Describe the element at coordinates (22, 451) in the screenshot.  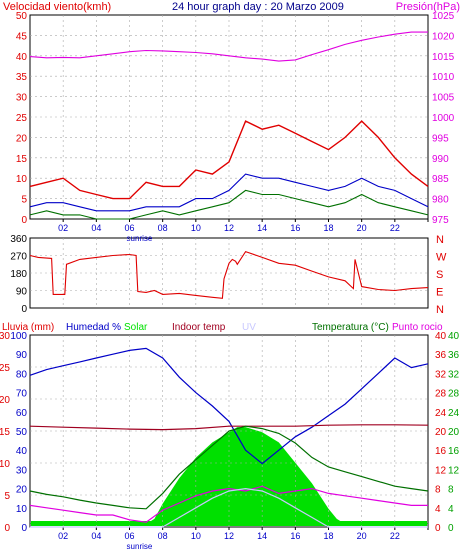
I see `humidity-y-tick-label: 40` at that location.